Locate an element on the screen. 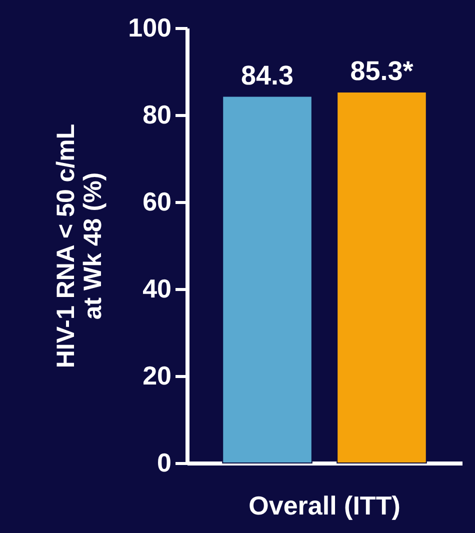  x-tick-label: Overall (ITT) is located at coordinates (324, 505).